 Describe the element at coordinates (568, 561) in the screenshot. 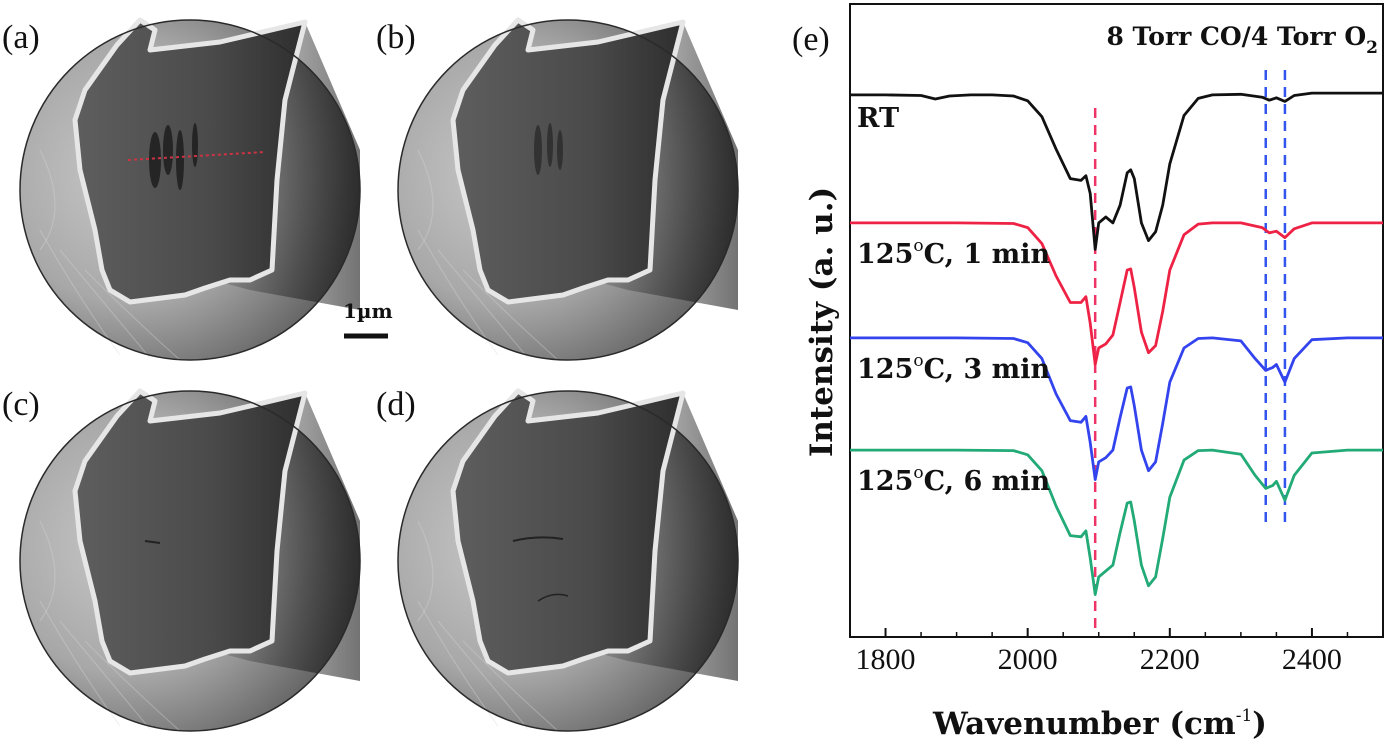

I see `microscopy-disc-d` at that location.